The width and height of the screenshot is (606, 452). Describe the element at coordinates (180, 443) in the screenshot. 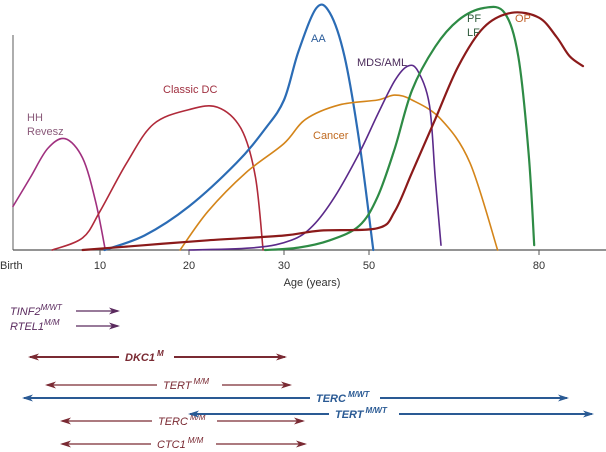

I see `gene-label: CTC1 M/M` at that location.